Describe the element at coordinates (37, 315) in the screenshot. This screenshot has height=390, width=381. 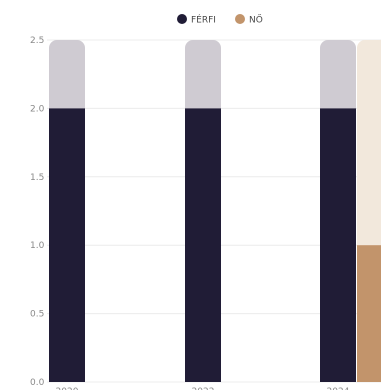
I see `y-tick-label: 0.5` at that location.